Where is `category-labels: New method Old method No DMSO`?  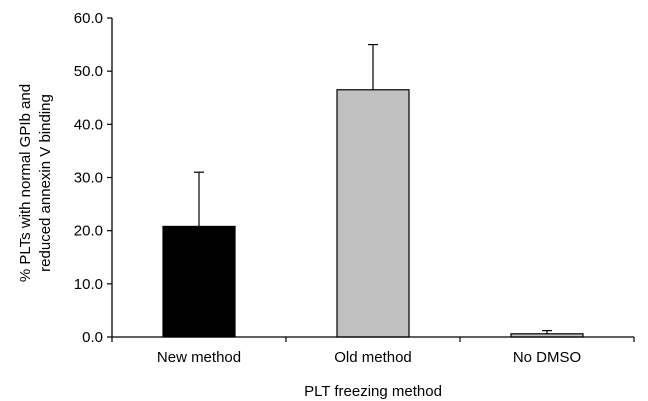 category-labels: New method Old method No DMSO is located at coordinates (373, 351).